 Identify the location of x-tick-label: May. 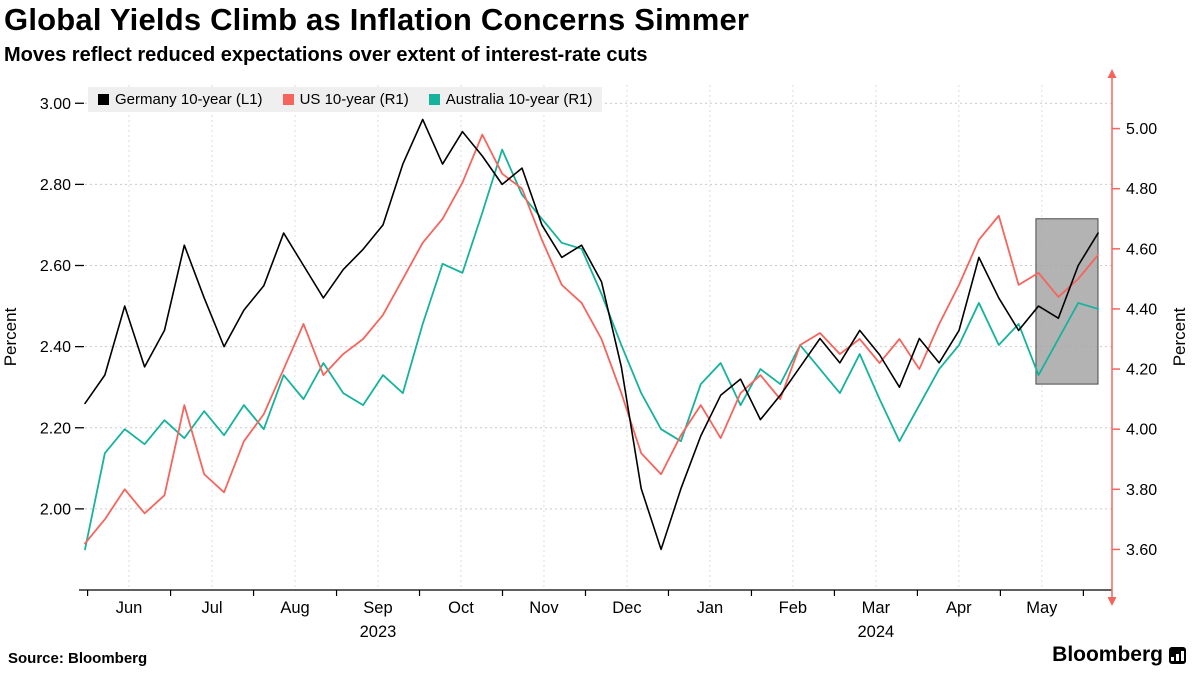
(1042, 608).